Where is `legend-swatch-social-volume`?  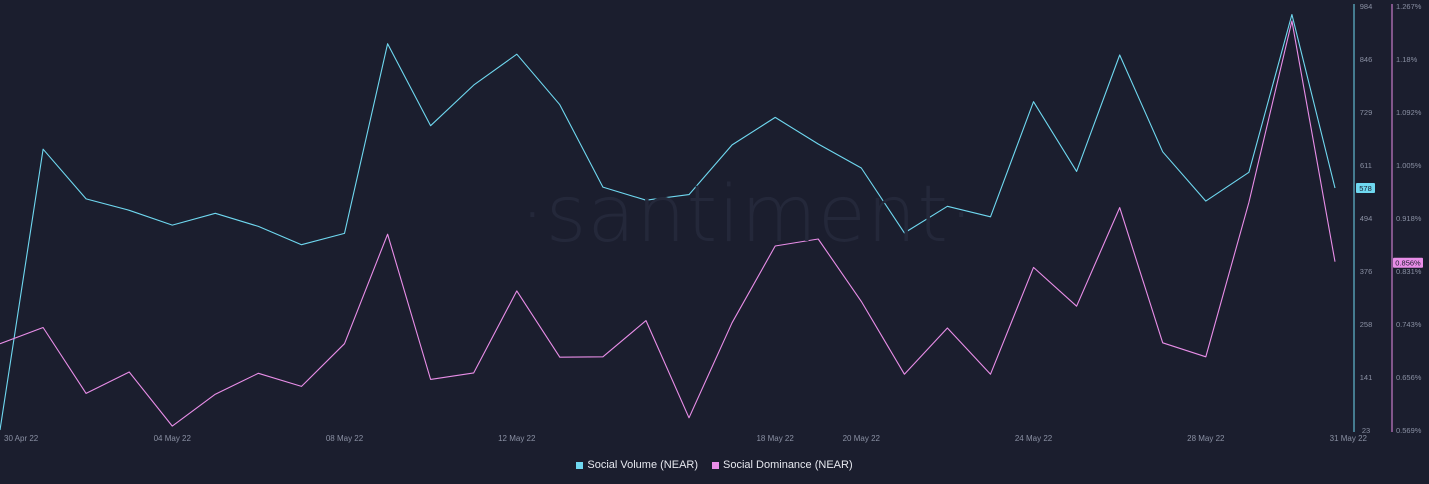
legend-swatch-social-volume is located at coordinates (580, 465).